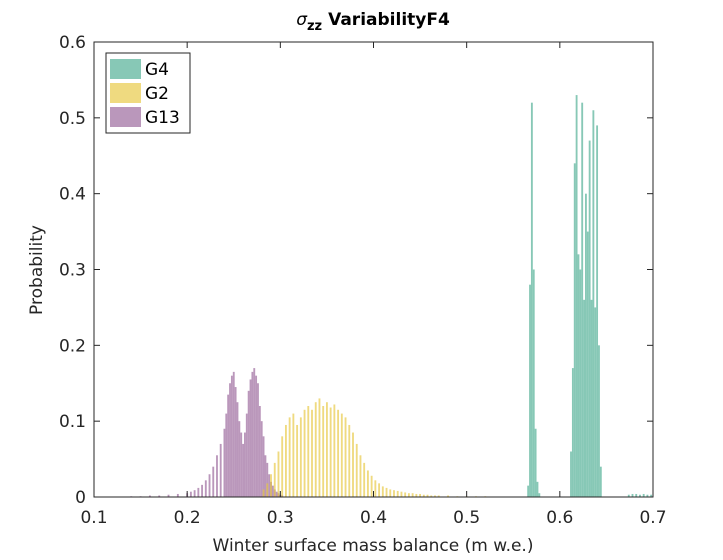  What do you see at coordinates (559, 518) in the screenshot?
I see `x-tick-label: 0.6` at bounding box center [559, 518].